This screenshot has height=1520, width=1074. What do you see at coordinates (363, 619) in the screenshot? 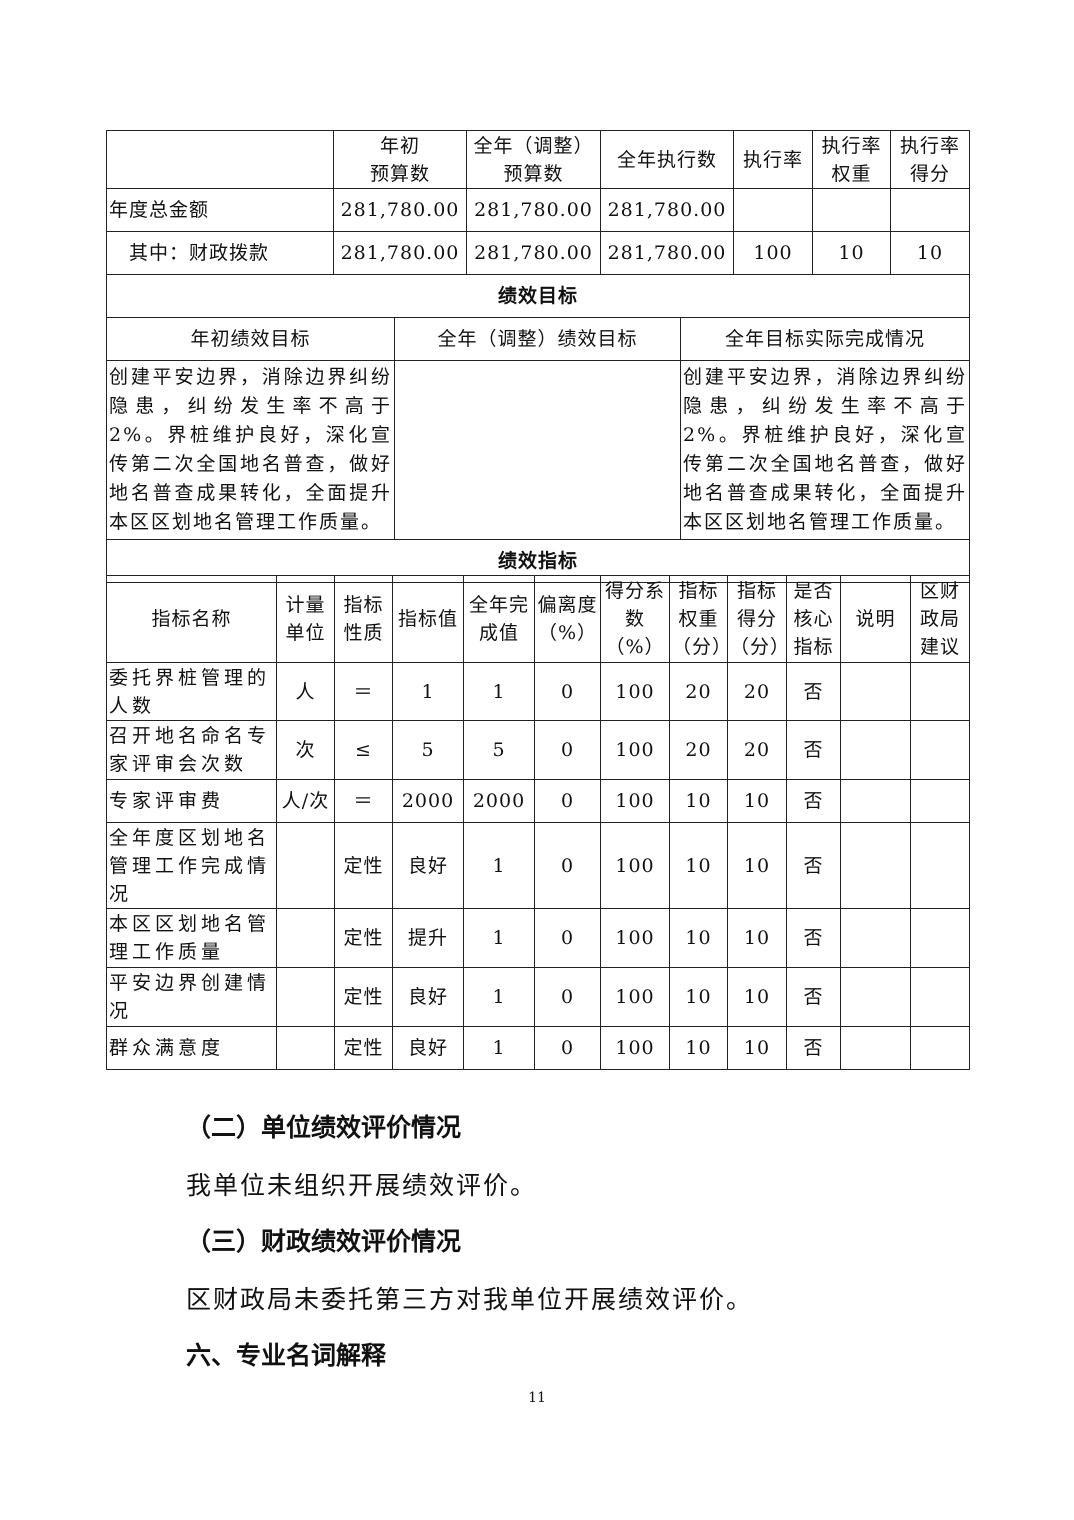
I see `indicator-header: 指标性质` at bounding box center [363, 619].